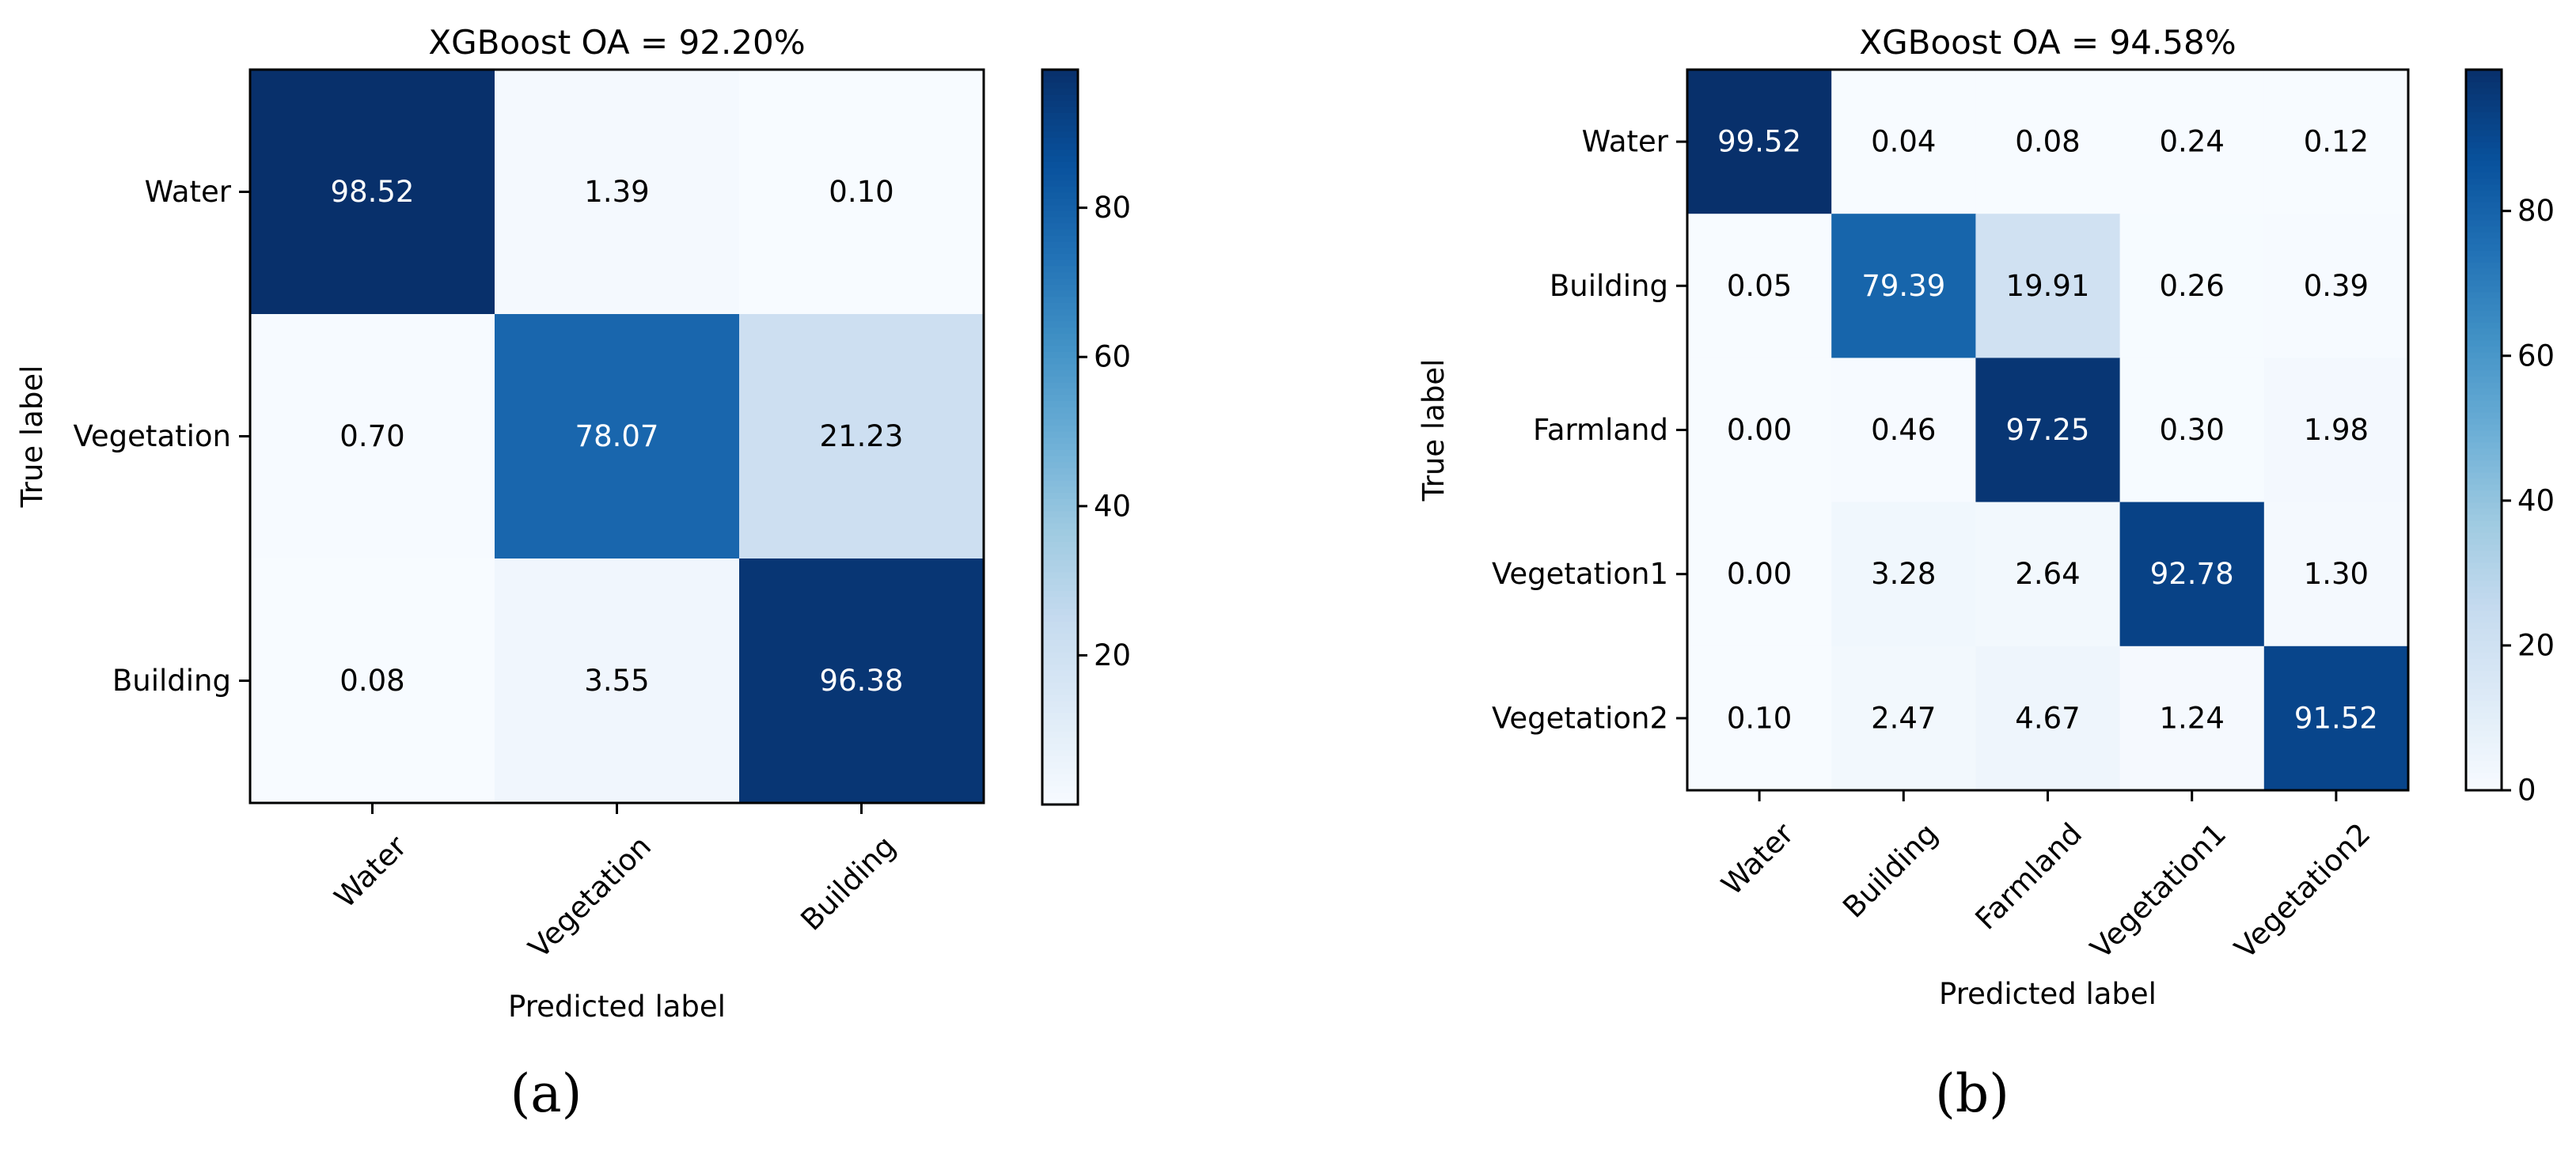 The height and width of the screenshot is (1151, 2576). What do you see at coordinates (1903, 718) in the screenshot?
I see `panel-b-cell-value: 2.47` at bounding box center [1903, 718].